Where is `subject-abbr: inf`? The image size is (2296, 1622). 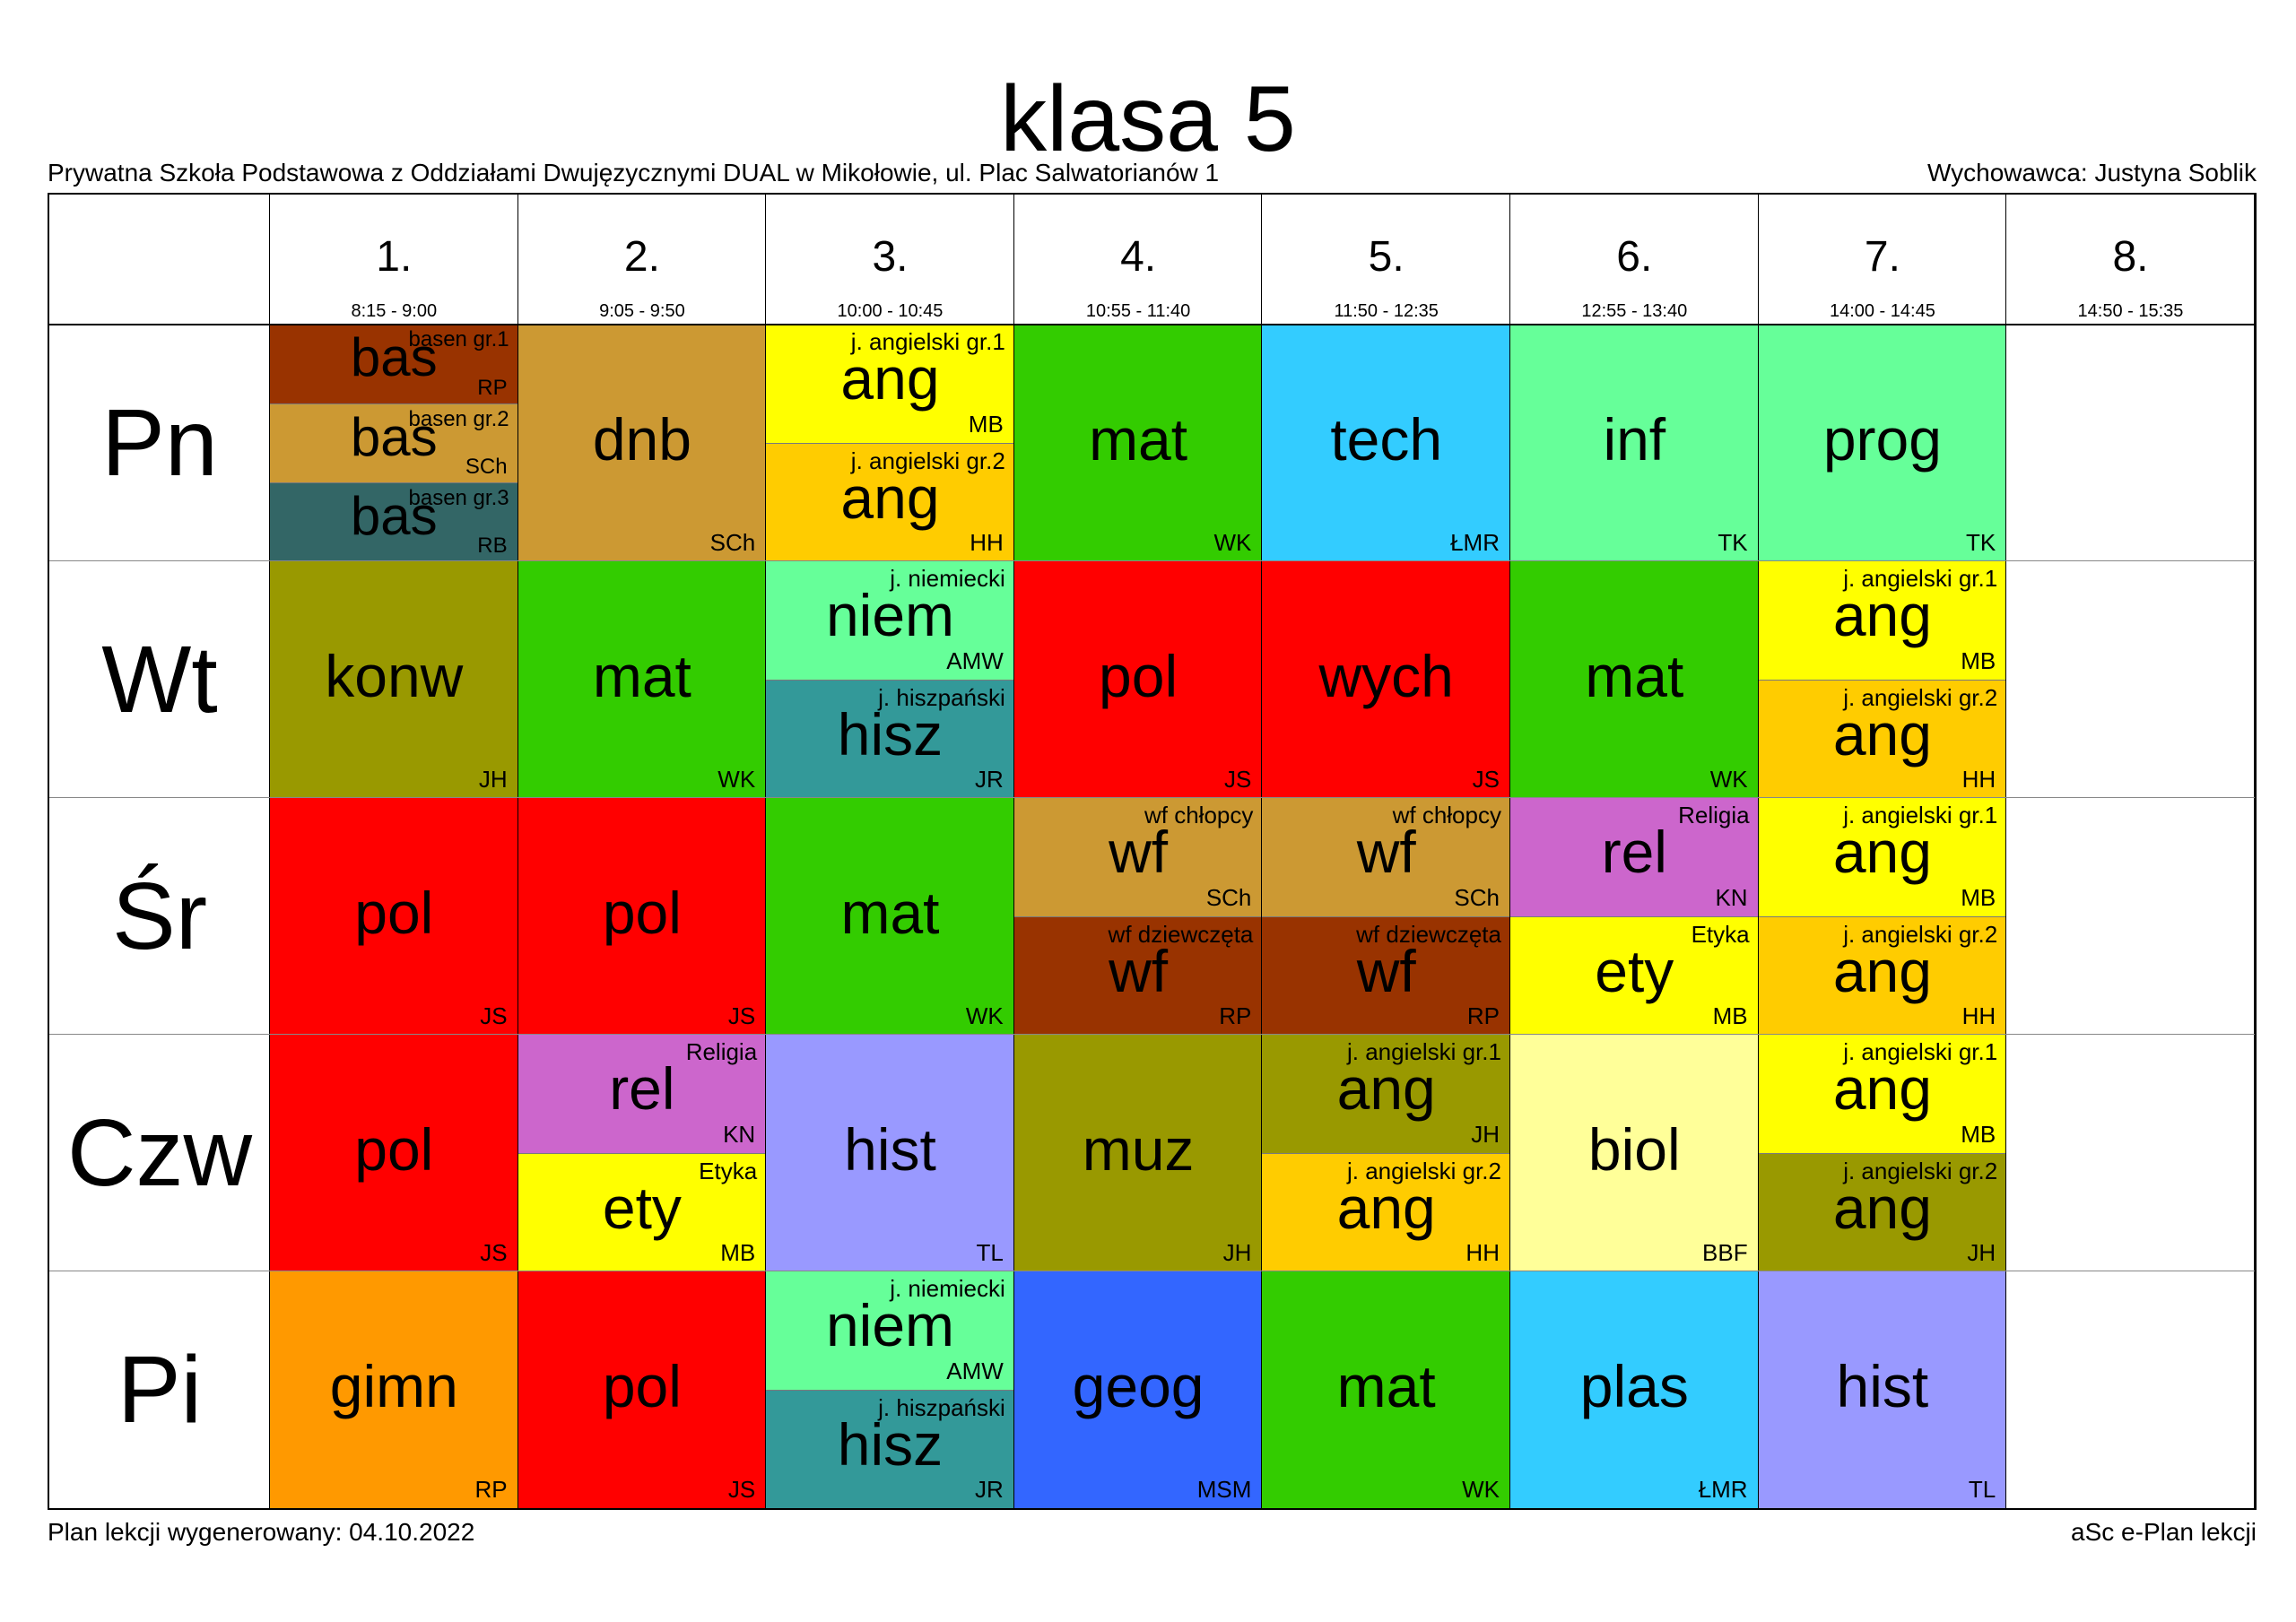
subject-abbr: inf is located at coordinates (1634, 439).